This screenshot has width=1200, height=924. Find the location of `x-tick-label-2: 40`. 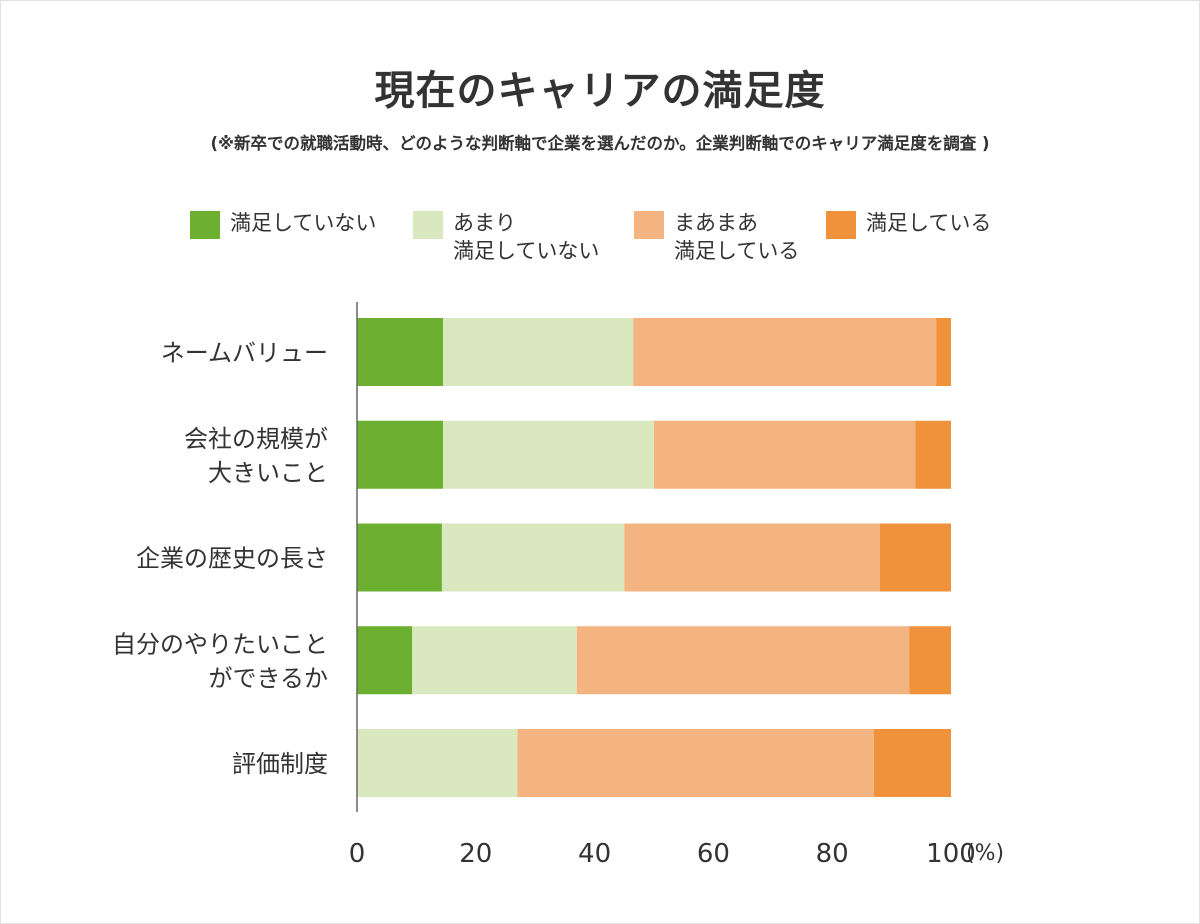

x-tick-label-2: 40 is located at coordinates (594, 854).